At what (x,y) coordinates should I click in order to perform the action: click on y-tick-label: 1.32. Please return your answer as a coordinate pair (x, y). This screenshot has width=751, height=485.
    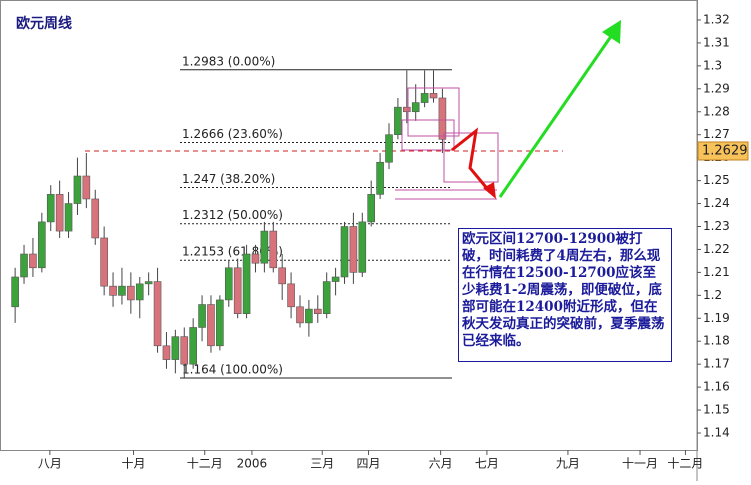
    Looking at the image, I should click on (716, 19).